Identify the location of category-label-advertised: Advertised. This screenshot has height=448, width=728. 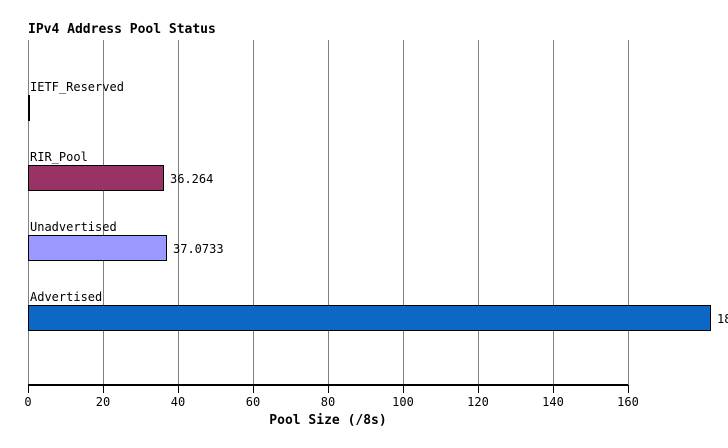
(66, 297).